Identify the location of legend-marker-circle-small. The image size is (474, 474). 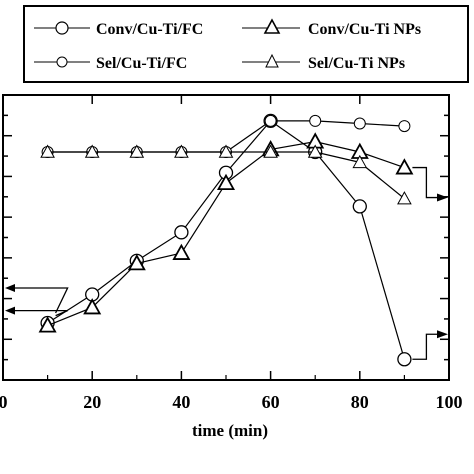
(62, 62).